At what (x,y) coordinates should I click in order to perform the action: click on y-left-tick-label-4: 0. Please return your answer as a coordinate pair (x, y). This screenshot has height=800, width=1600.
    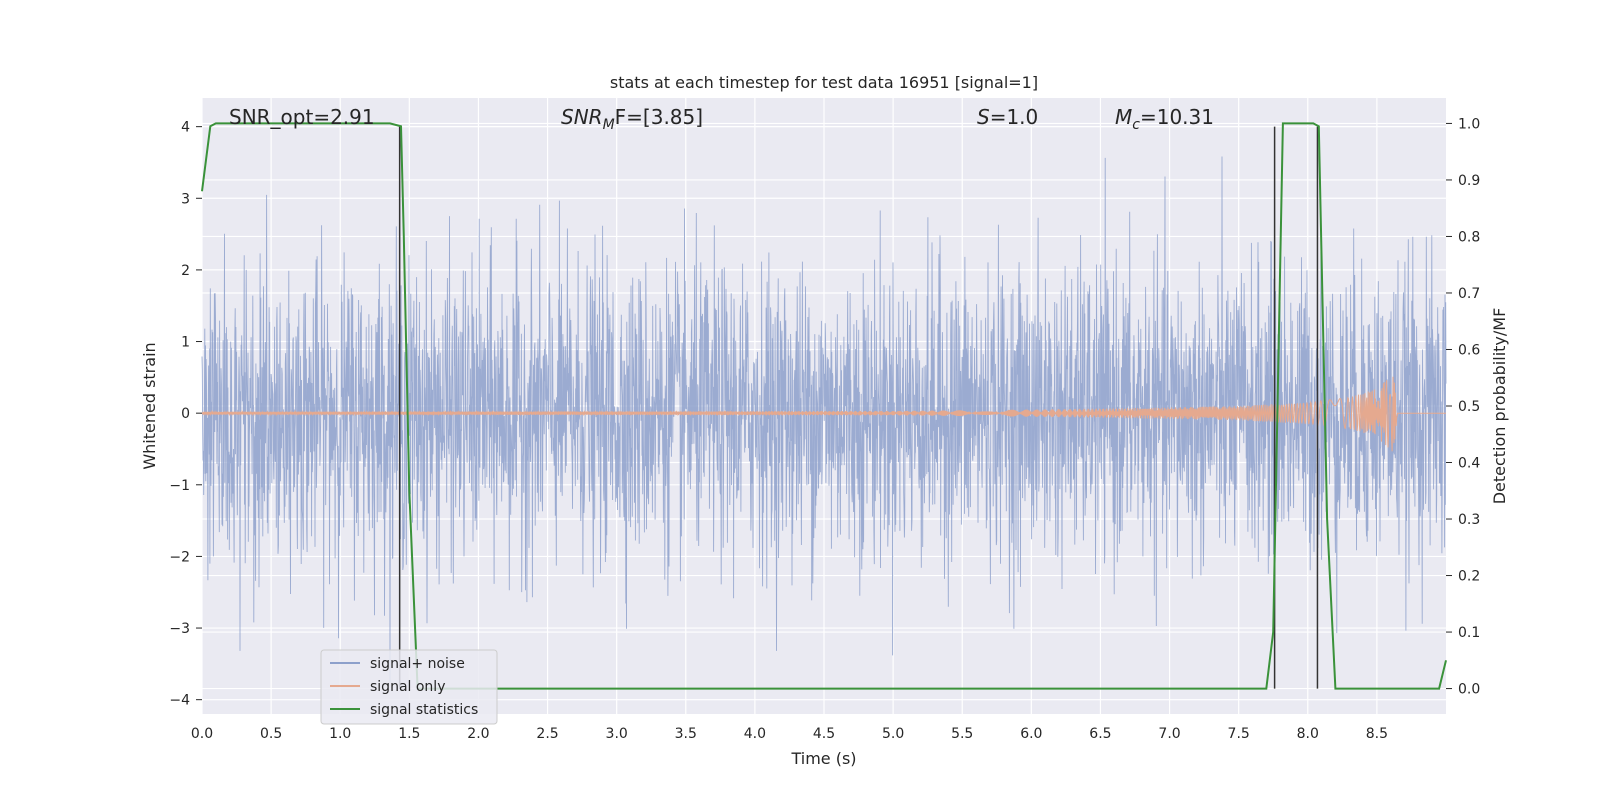
    Looking at the image, I should click on (185, 414).